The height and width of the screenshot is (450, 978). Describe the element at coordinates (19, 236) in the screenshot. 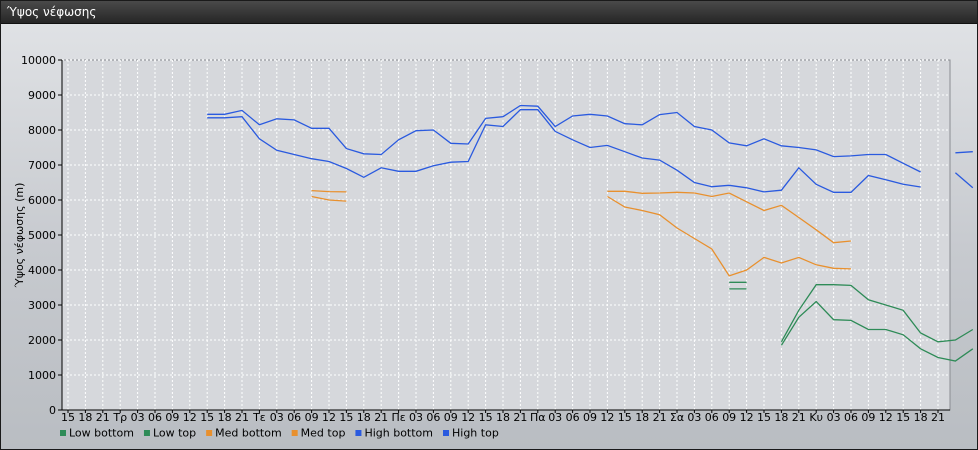

I see `y-axis-label: Ύψος νέφωσης (m)` at that location.